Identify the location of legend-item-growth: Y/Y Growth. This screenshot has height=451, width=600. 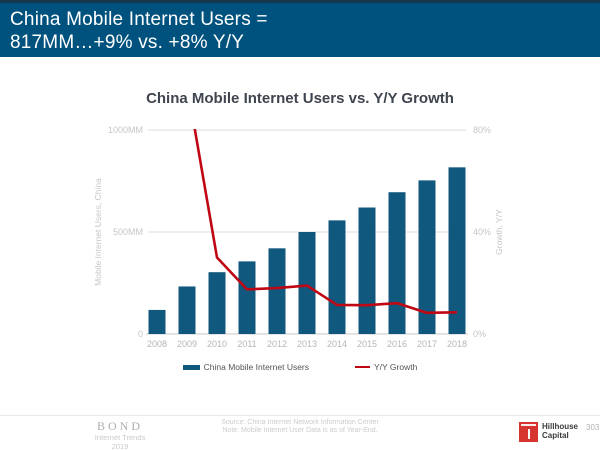
(386, 367).